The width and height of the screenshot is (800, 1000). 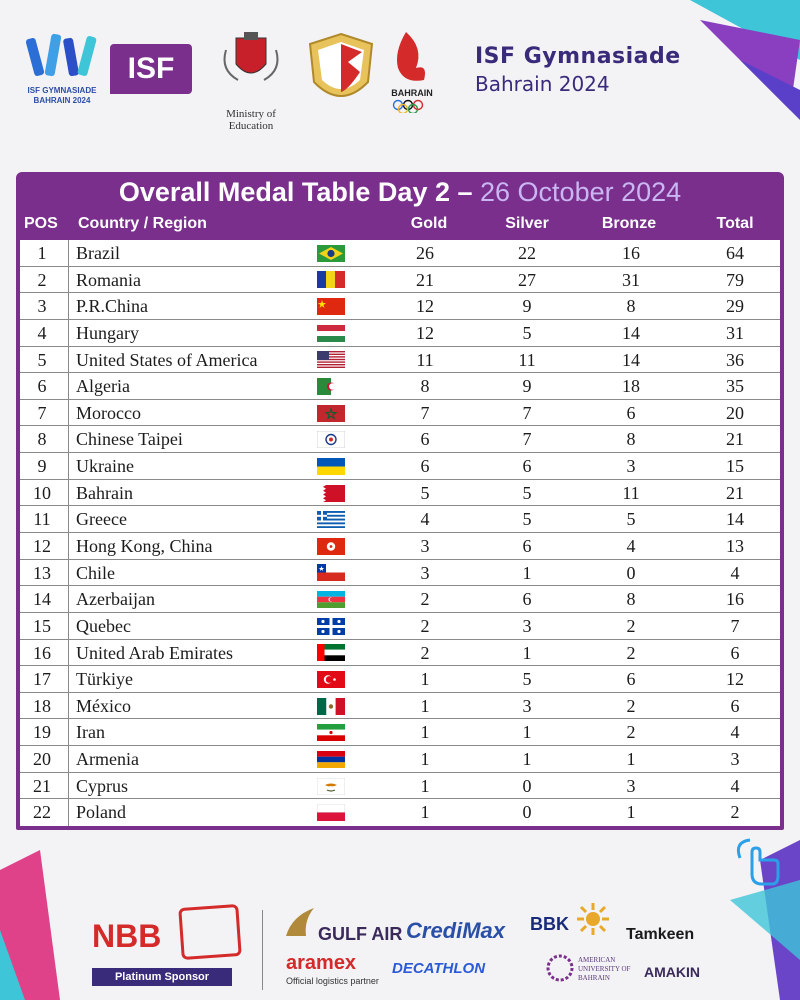 I want to click on gold-cell: 6, so click(x=425, y=439).